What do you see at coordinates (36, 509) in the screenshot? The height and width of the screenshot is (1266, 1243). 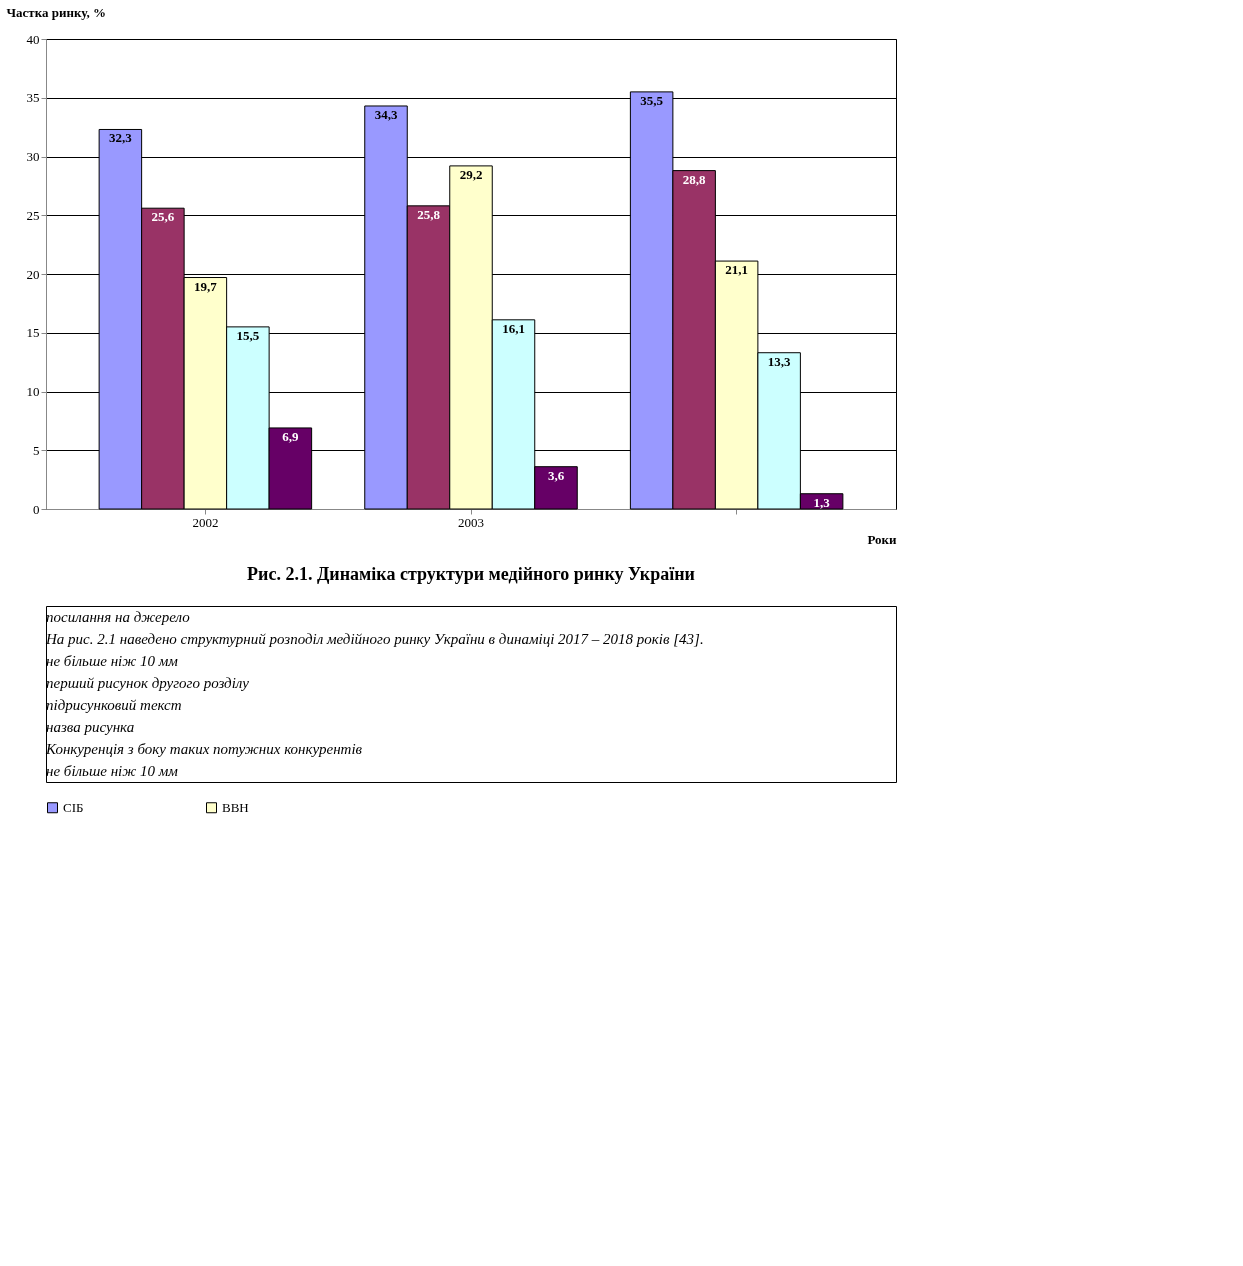 I see `y-tick-label: 0` at bounding box center [36, 509].